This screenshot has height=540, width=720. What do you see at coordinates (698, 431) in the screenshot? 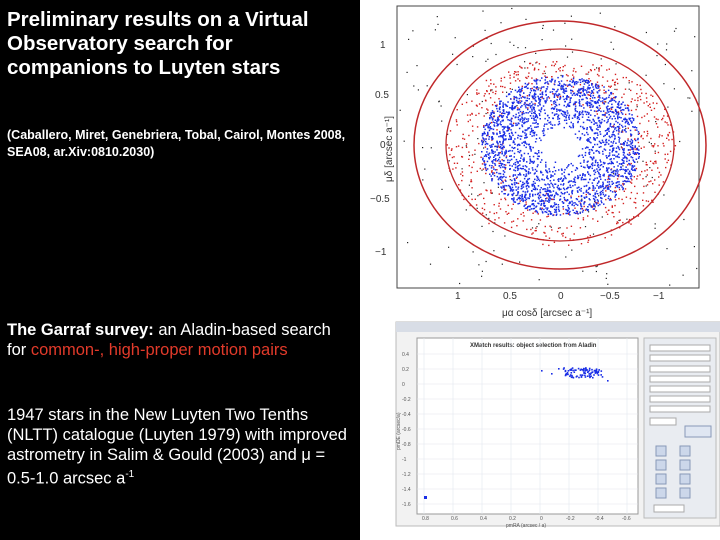
I see `control-button` at bounding box center [698, 431].